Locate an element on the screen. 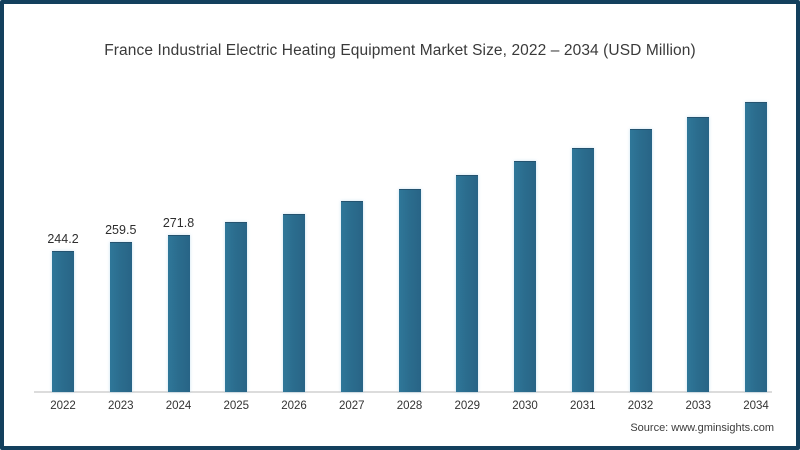  bar-2025 is located at coordinates (236, 307).